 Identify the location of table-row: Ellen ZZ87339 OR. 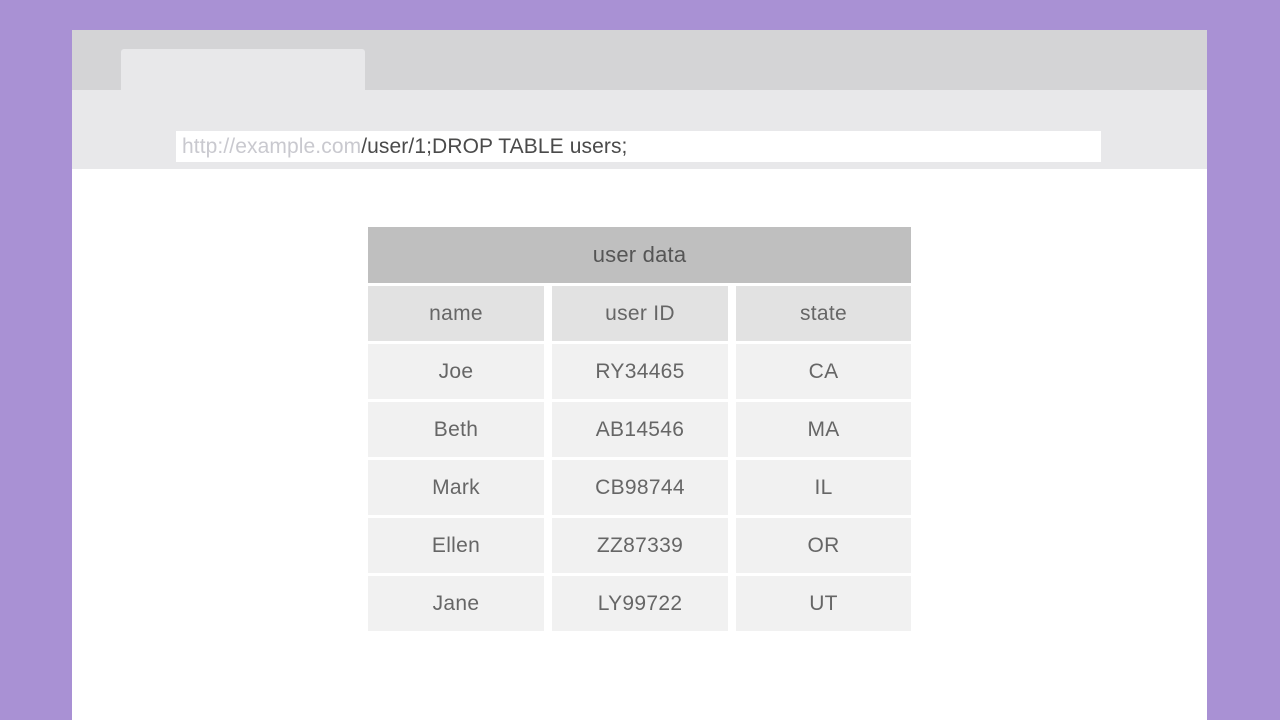
(639, 545).